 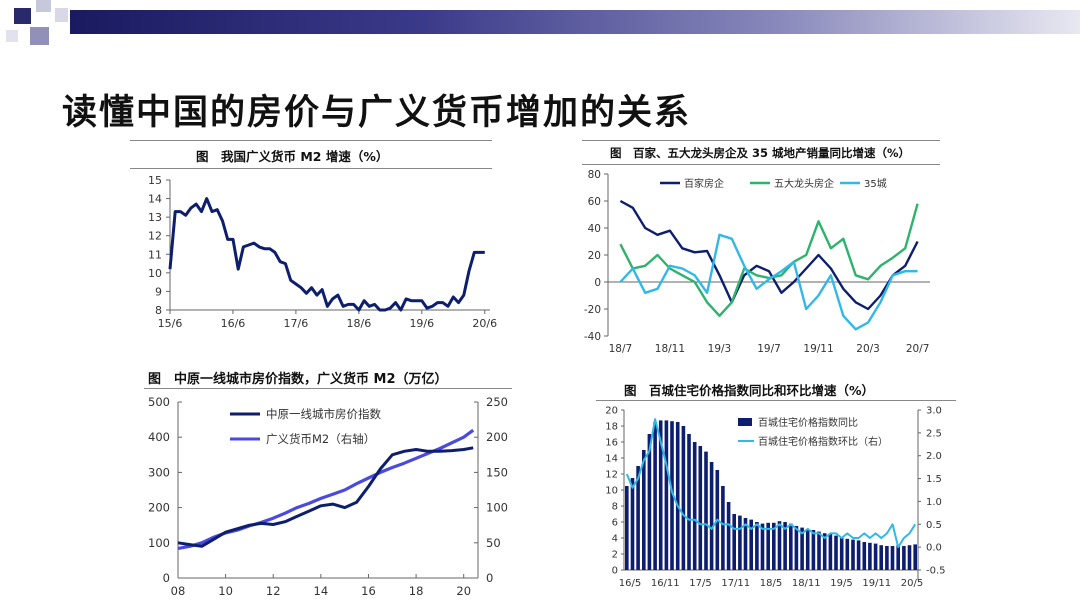 What do you see at coordinates (298, 379) in the screenshot?
I see `chart-title: 图 中原一线城市房价指数，广义货币 M2（万亿）` at bounding box center [298, 379].